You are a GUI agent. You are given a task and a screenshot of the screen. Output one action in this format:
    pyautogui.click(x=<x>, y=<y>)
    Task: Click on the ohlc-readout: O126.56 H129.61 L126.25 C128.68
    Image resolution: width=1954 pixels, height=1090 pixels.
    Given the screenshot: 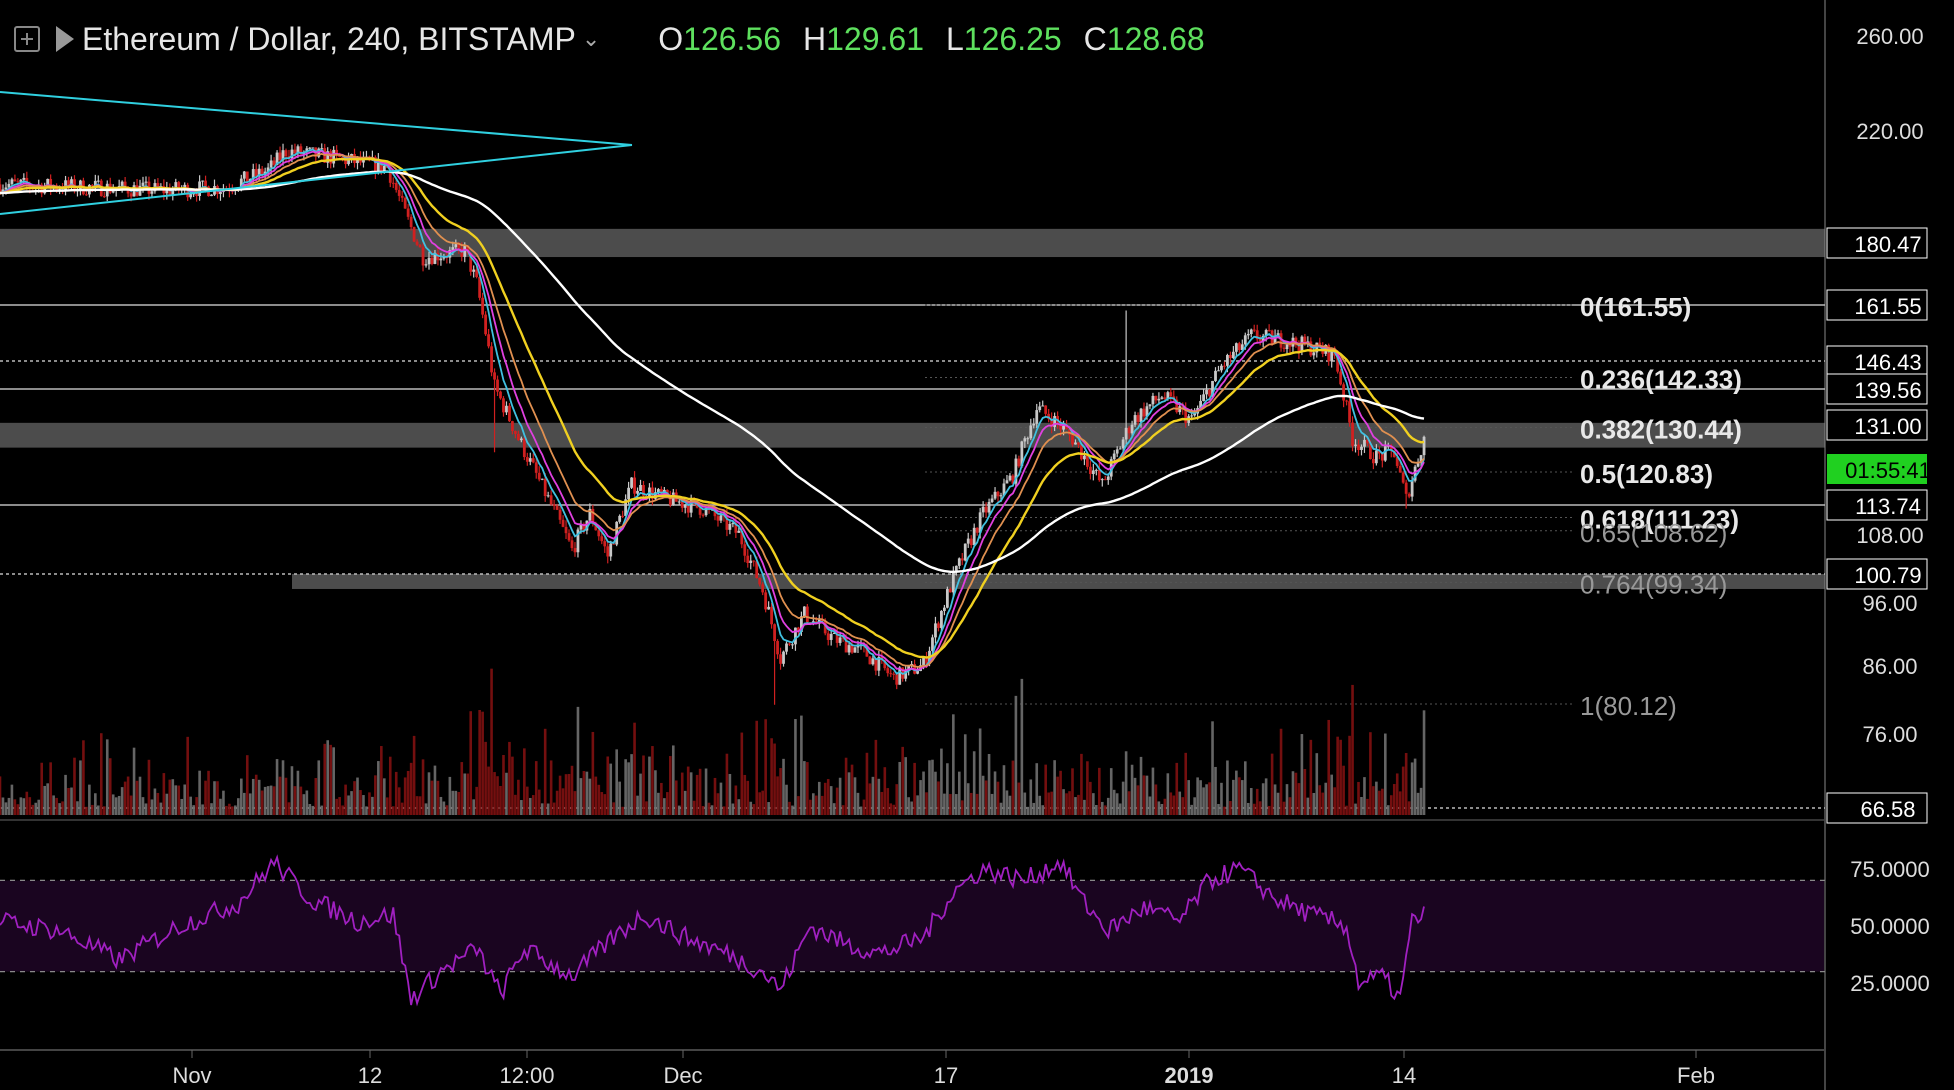 What is the action you would take?
    pyautogui.click(x=931, y=39)
    